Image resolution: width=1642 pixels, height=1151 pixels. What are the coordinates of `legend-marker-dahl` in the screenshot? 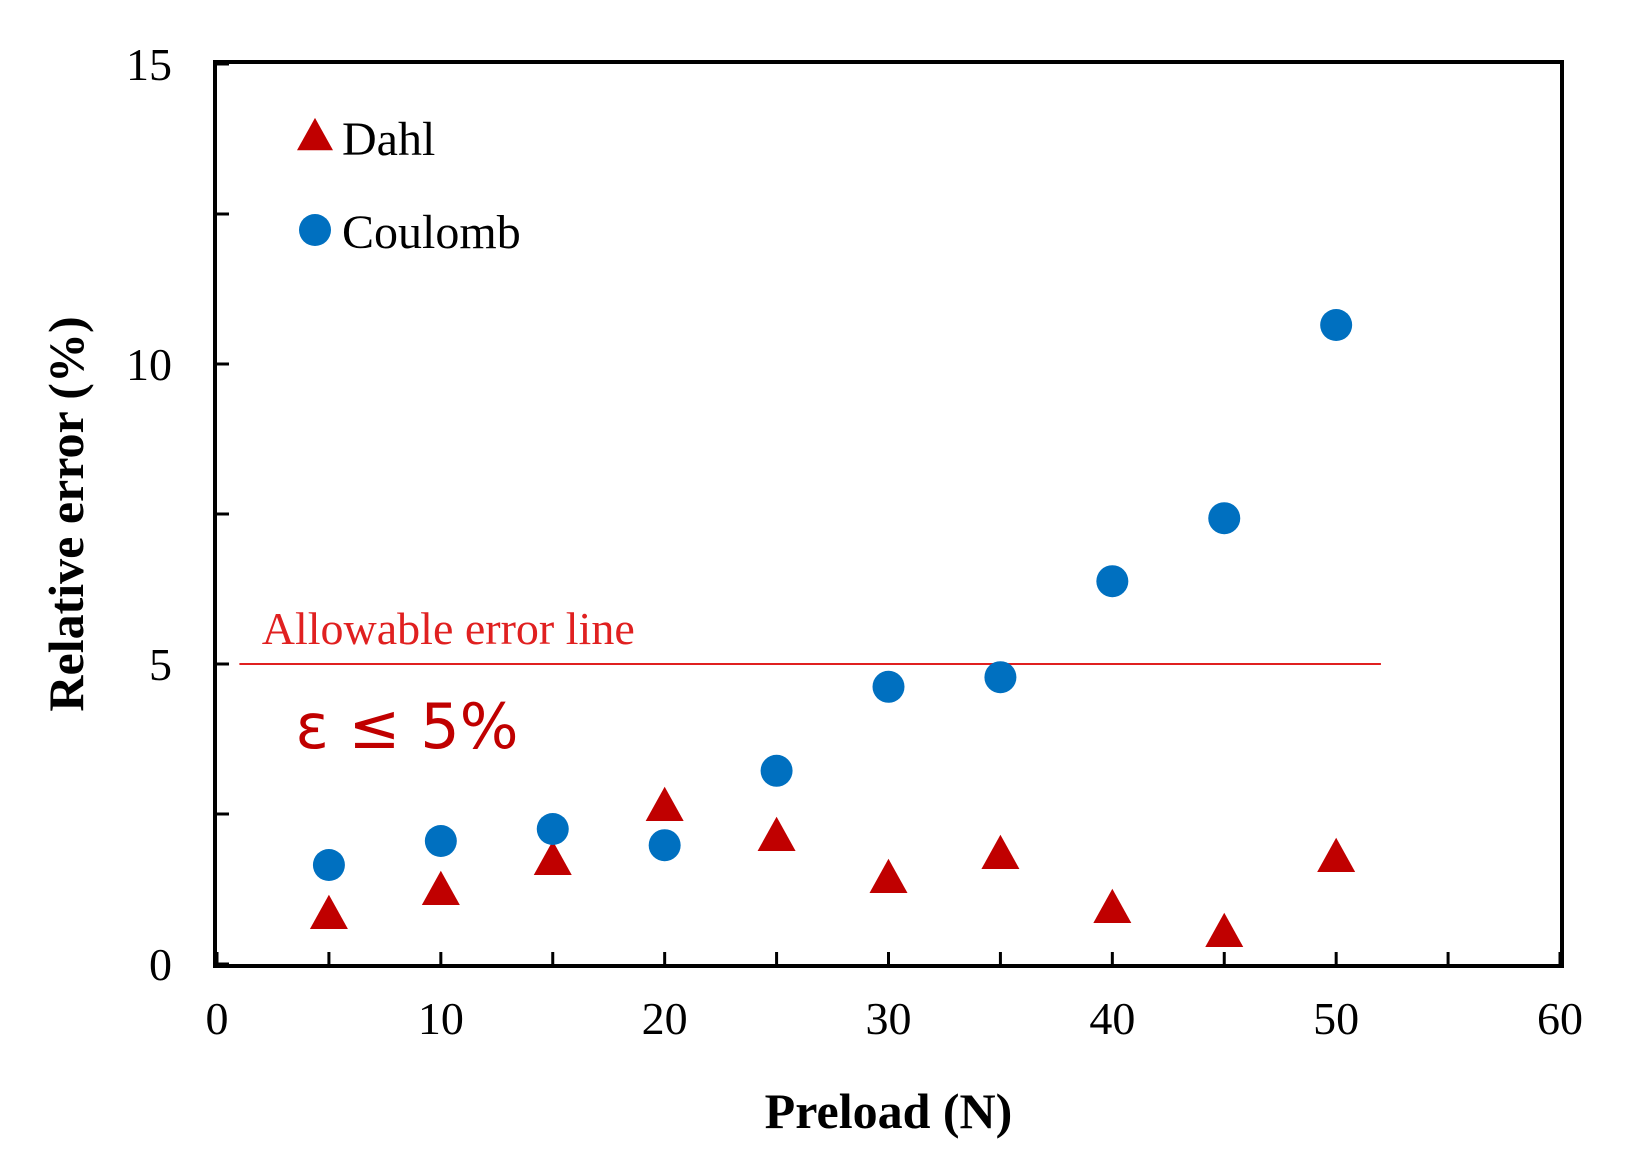 It's located at (315, 134).